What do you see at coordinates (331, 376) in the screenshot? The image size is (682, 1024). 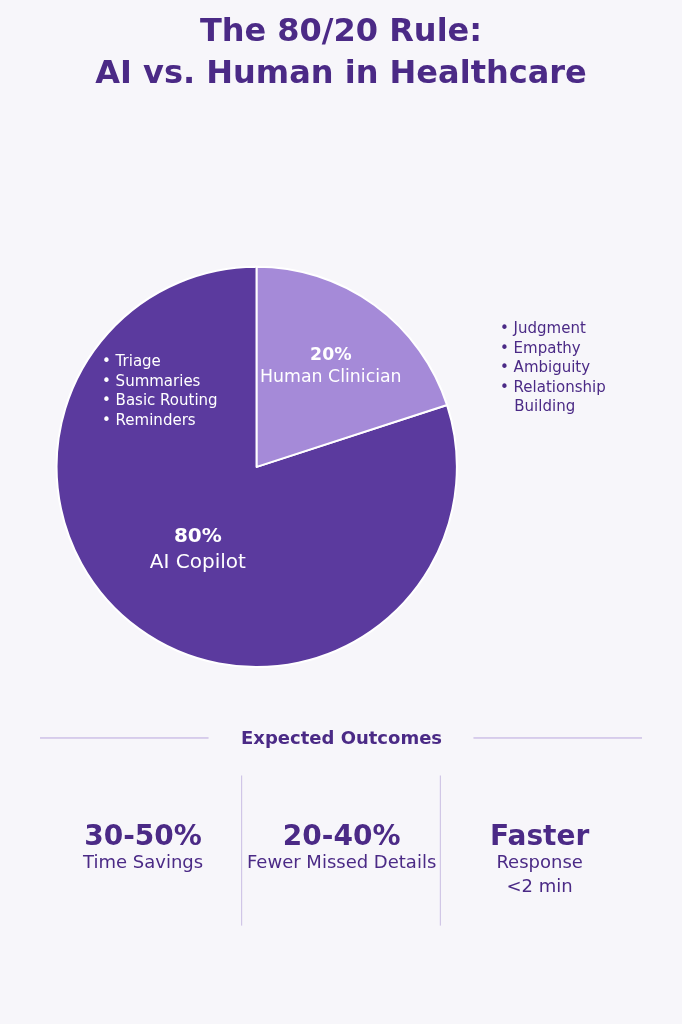 I see `slice-label: Human Clinician` at bounding box center [331, 376].